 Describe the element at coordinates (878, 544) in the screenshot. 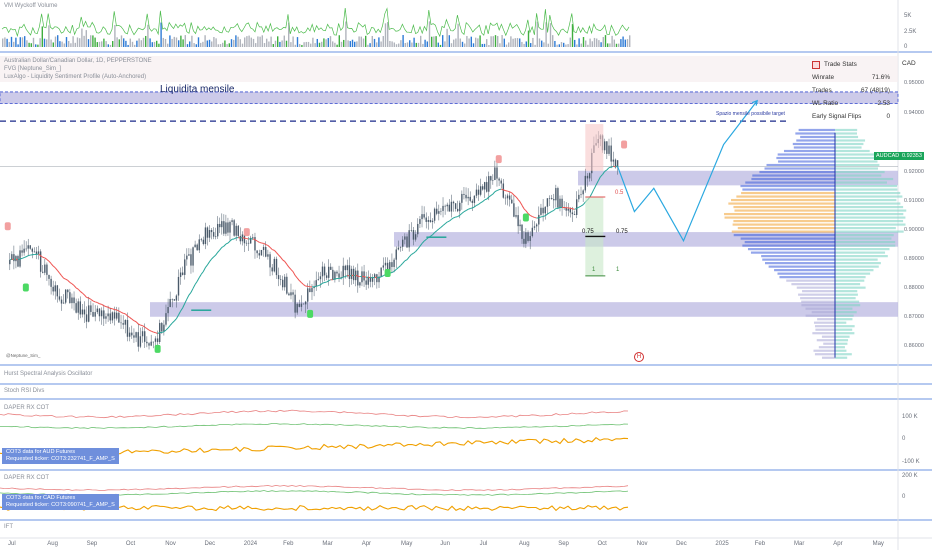

I see `time-tick: May` at that location.